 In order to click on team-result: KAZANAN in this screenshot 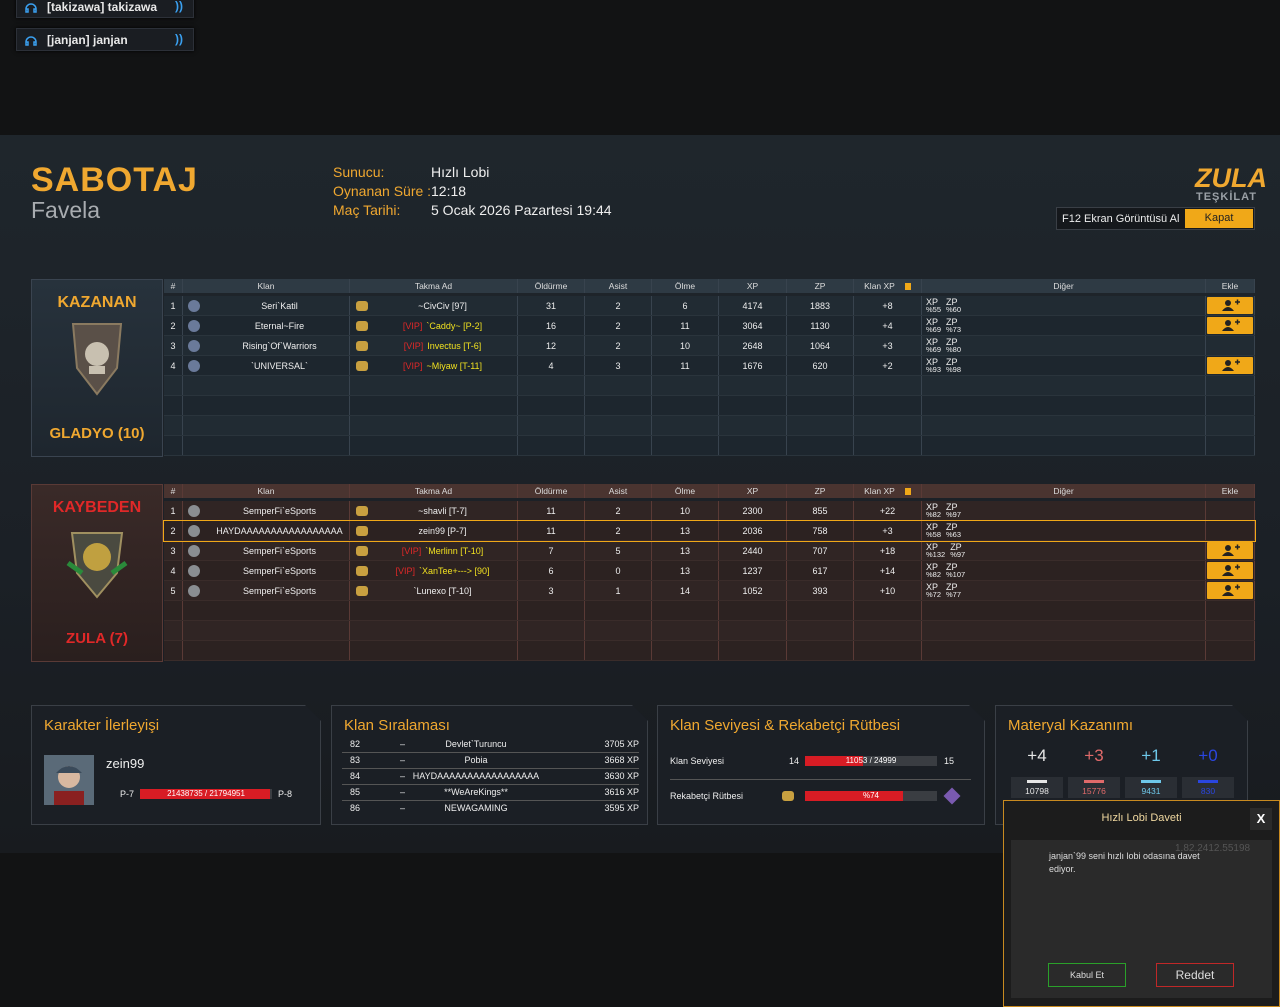, I will do `click(97, 302)`.